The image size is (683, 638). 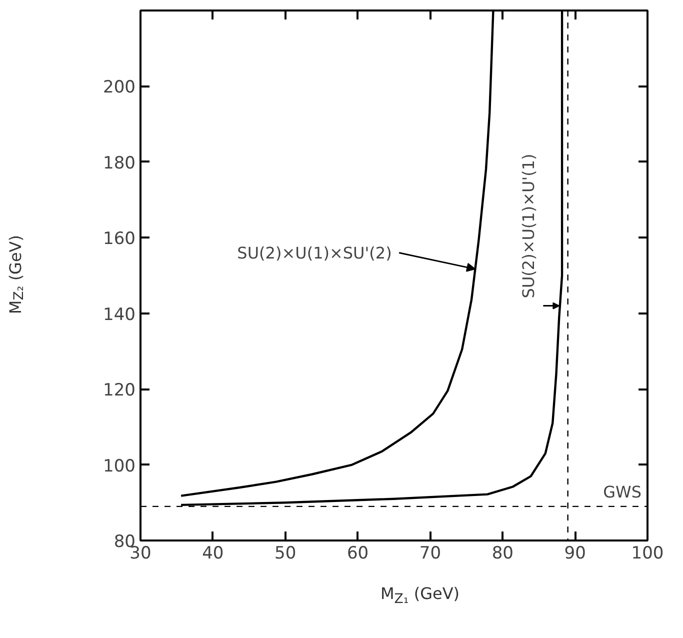 What do you see at coordinates (285, 554) in the screenshot?
I see `x-tick-label: 50` at bounding box center [285, 554].